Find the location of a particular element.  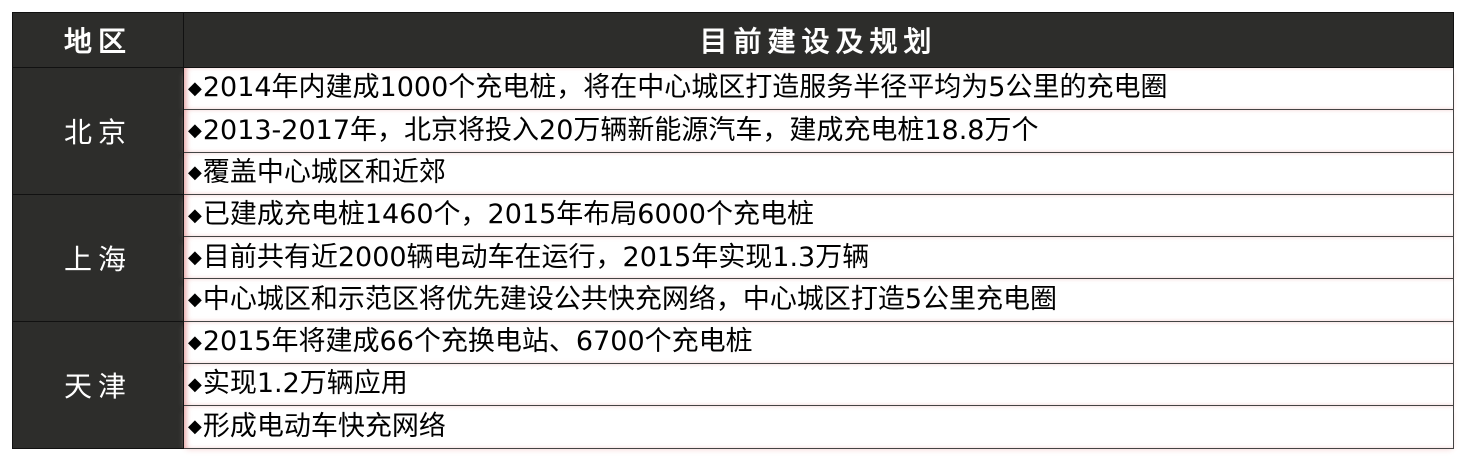

table-row: ◆目前共有近2000辆电动车在运行，2015年实现1.3万辆 is located at coordinates (733, 258).